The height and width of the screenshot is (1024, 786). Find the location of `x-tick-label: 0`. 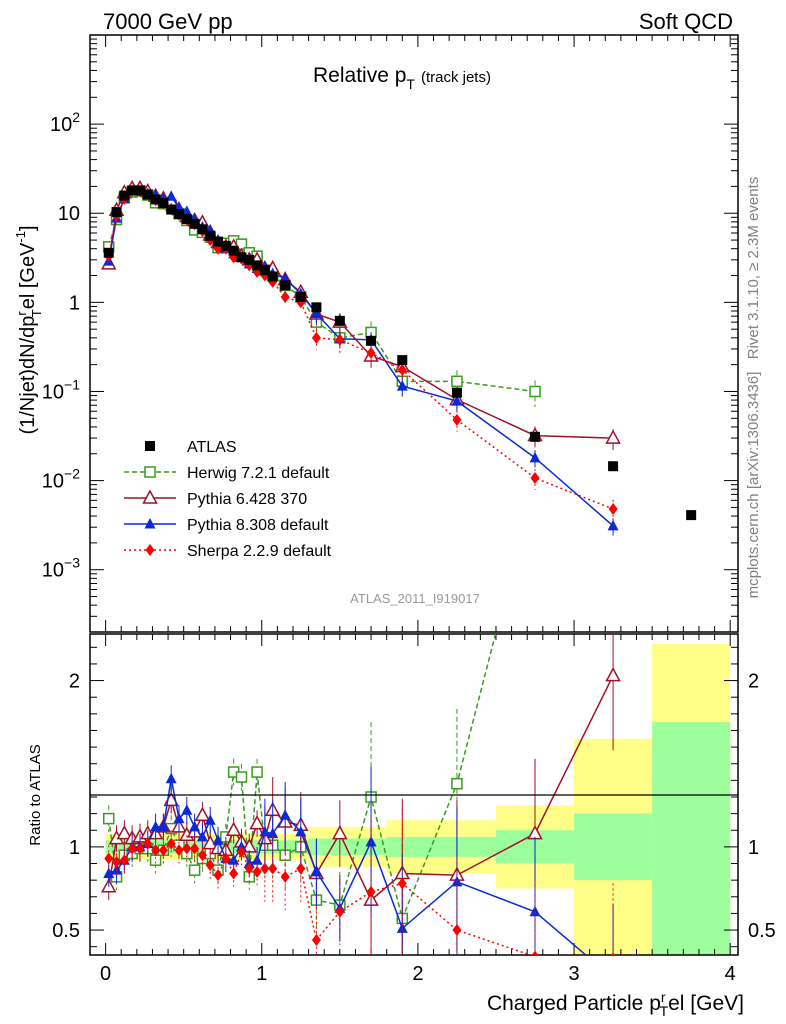

x-tick-label: 0 is located at coordinates (105, 974).